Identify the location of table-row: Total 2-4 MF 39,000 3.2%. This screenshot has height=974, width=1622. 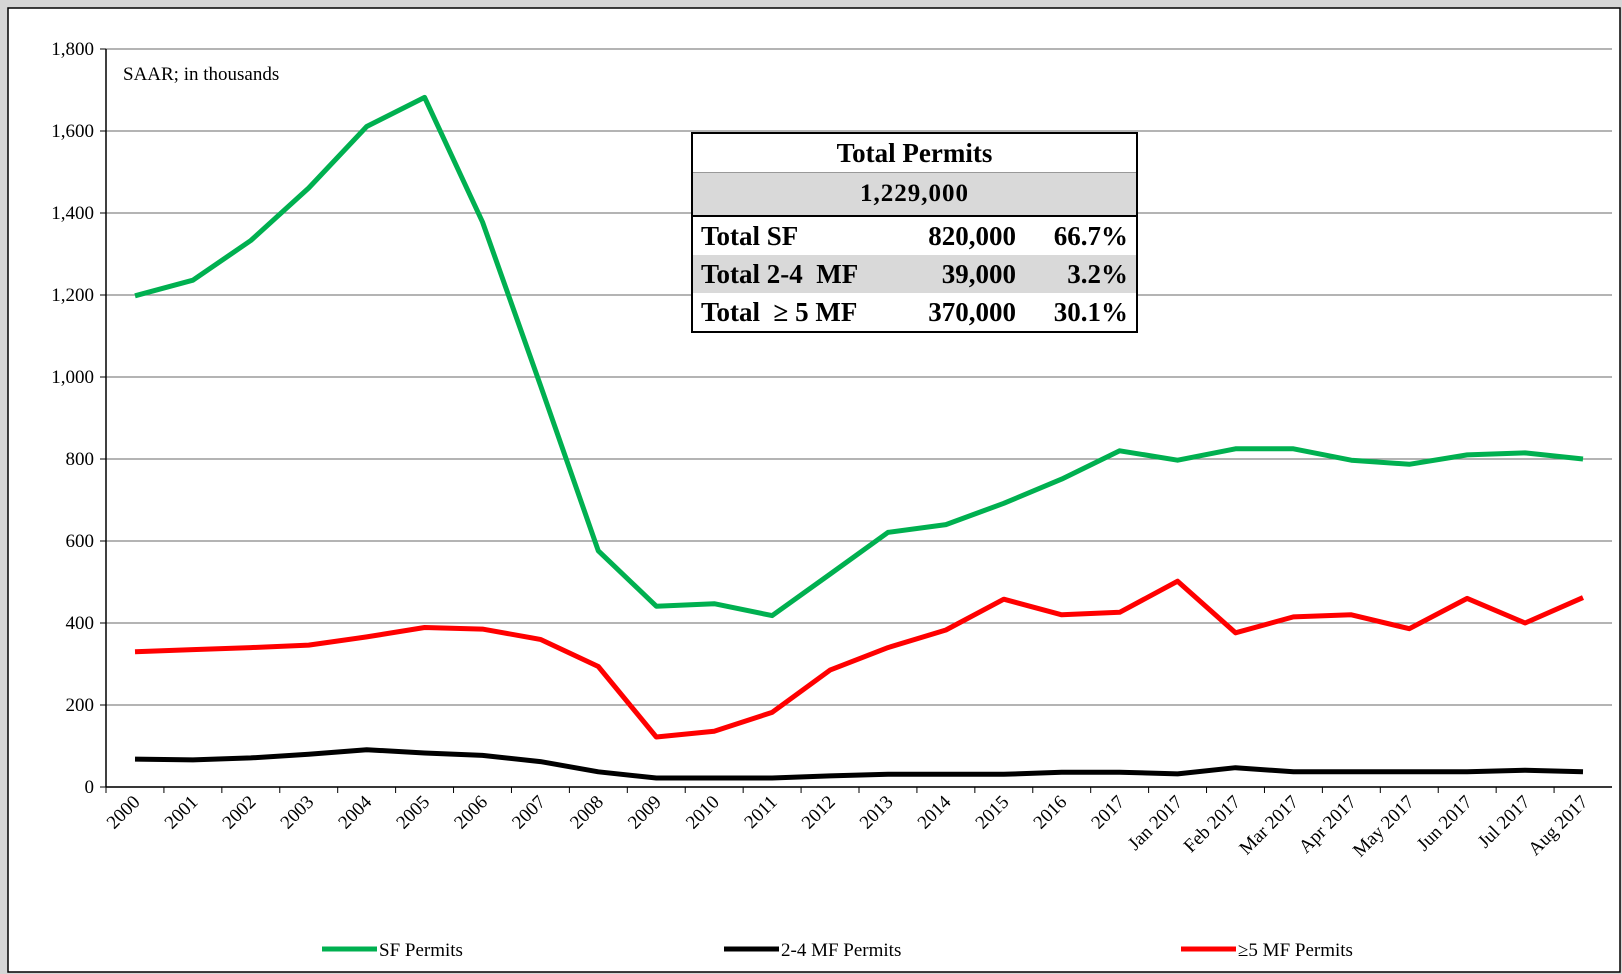
(914, 274).